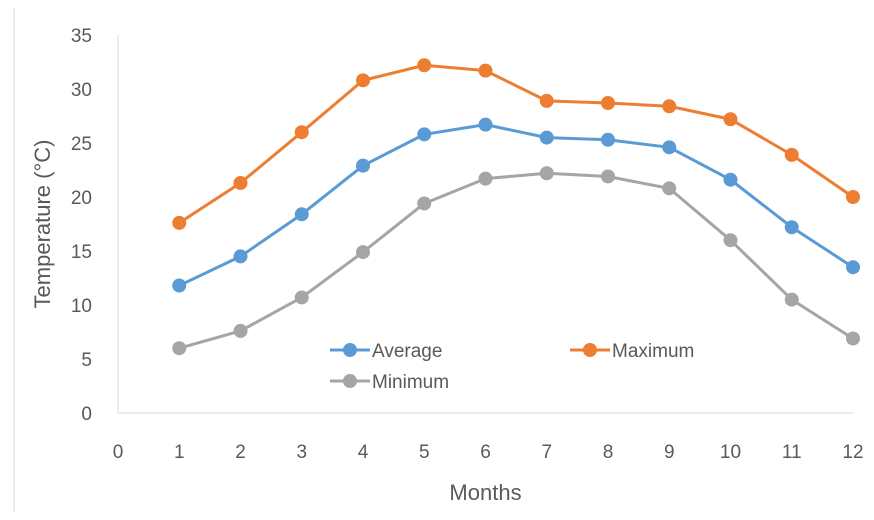  Describe the element at coordinates (410, 382) in the screenshot. I see `legend-label-minimum: Minimum` at that location.